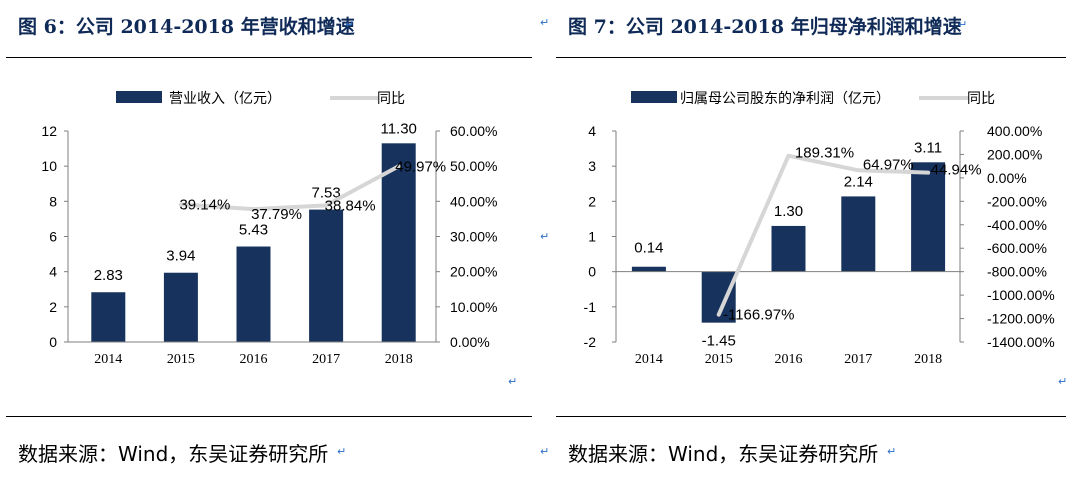 This screenshot has height=478, width=1080. I want to click on chart1-y-left-tick: 4, so click(53, 272).